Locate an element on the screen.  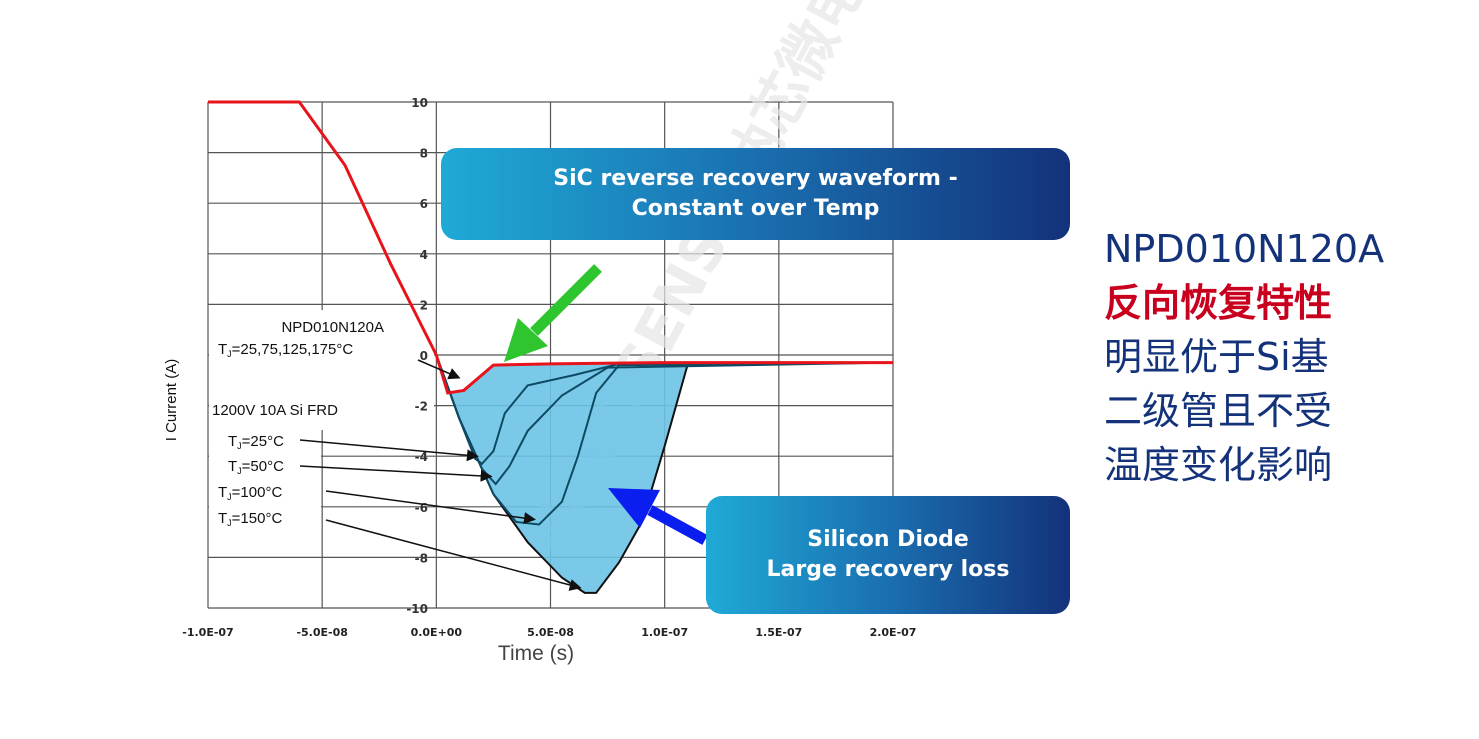
y-tick-label: 0 is located at coordinates (424, 356).